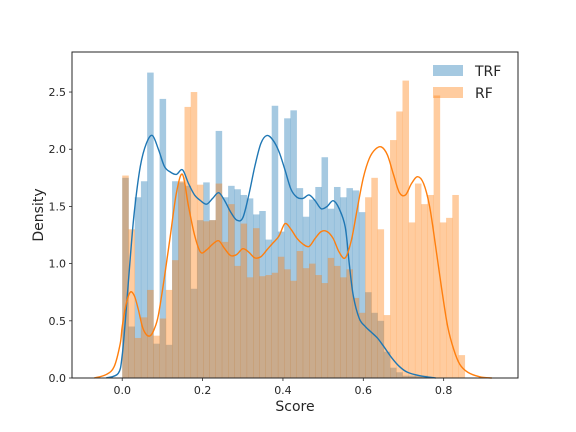 This screenshot has height=432, width=576. What do you see at coordinates (203, 390) in the screenshot?
I see `x-tick-label: 0.2` at bounding box center [203, 390].